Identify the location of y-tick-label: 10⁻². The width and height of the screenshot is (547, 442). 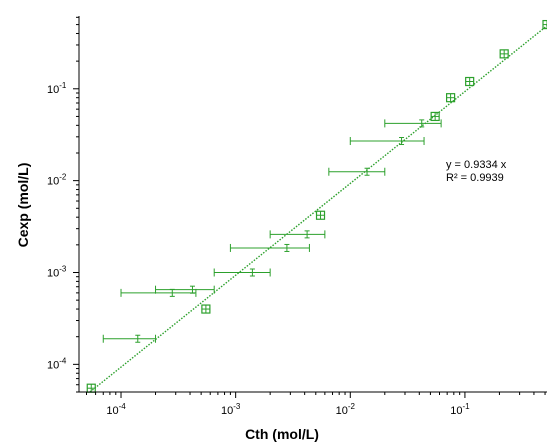
(57, 180).